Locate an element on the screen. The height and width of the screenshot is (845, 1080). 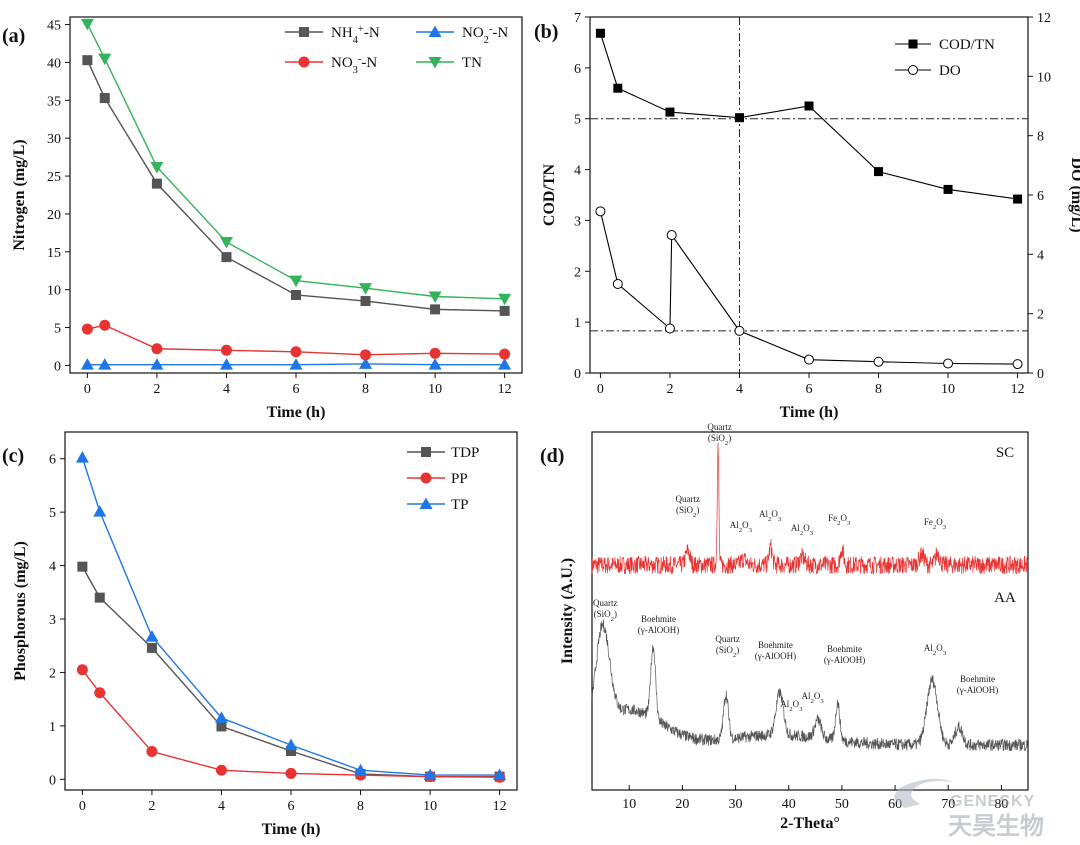
watermark-swoosh-icon is located at coordinates (923, 793).